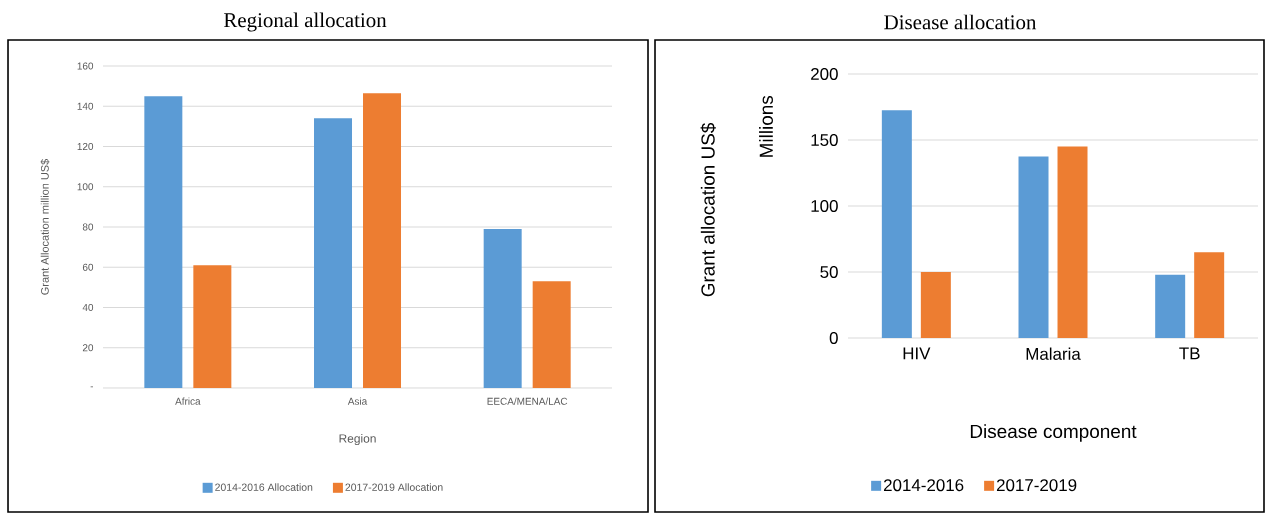 The height and width of the screenshot is (513, 1266). I want to click on x-tick-label: Malaria, so click(1053, 353).